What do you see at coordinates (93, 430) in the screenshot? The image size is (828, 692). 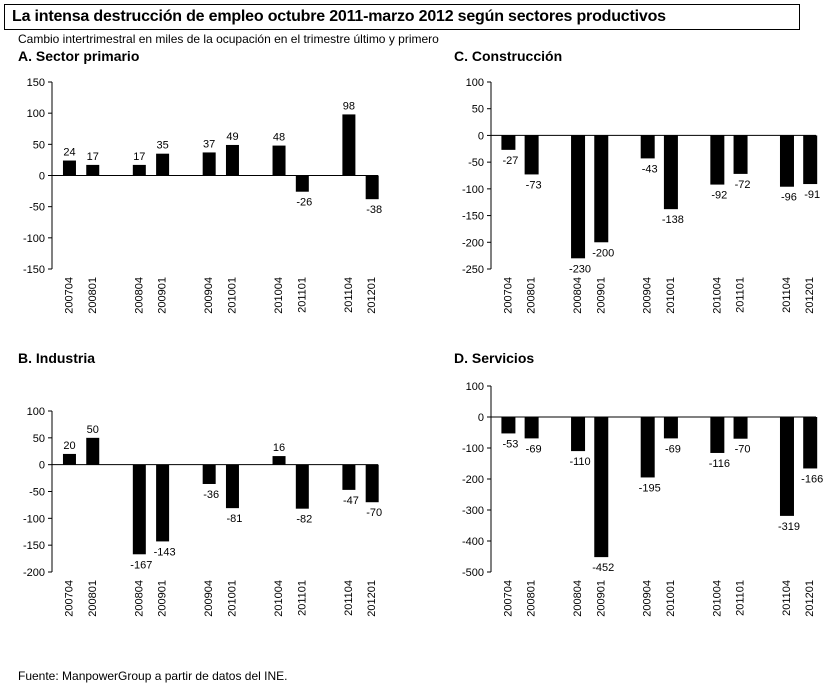 I see `data-label: 50` at bounding box center [93, 430].